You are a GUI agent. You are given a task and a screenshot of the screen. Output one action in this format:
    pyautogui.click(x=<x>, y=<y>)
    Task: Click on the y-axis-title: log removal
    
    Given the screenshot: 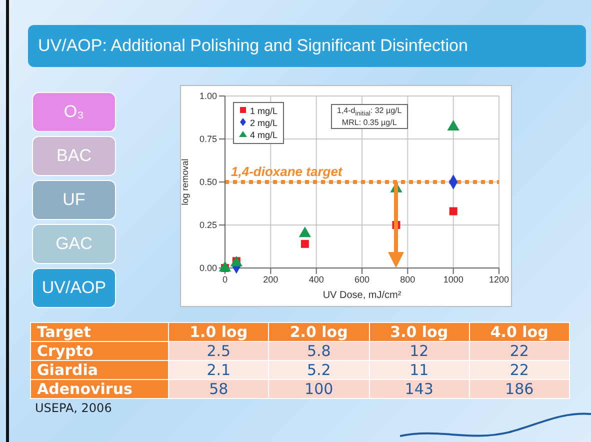 What is the action you would take?
    pyautogui.click(x=185, y=182)
    